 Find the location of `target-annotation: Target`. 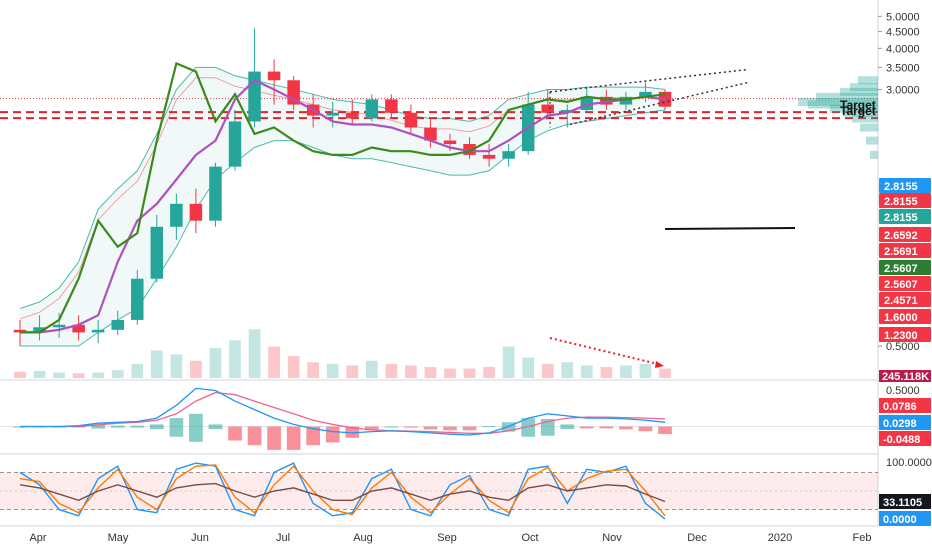

target-annotation: Target is located at coordinates (858, 111).